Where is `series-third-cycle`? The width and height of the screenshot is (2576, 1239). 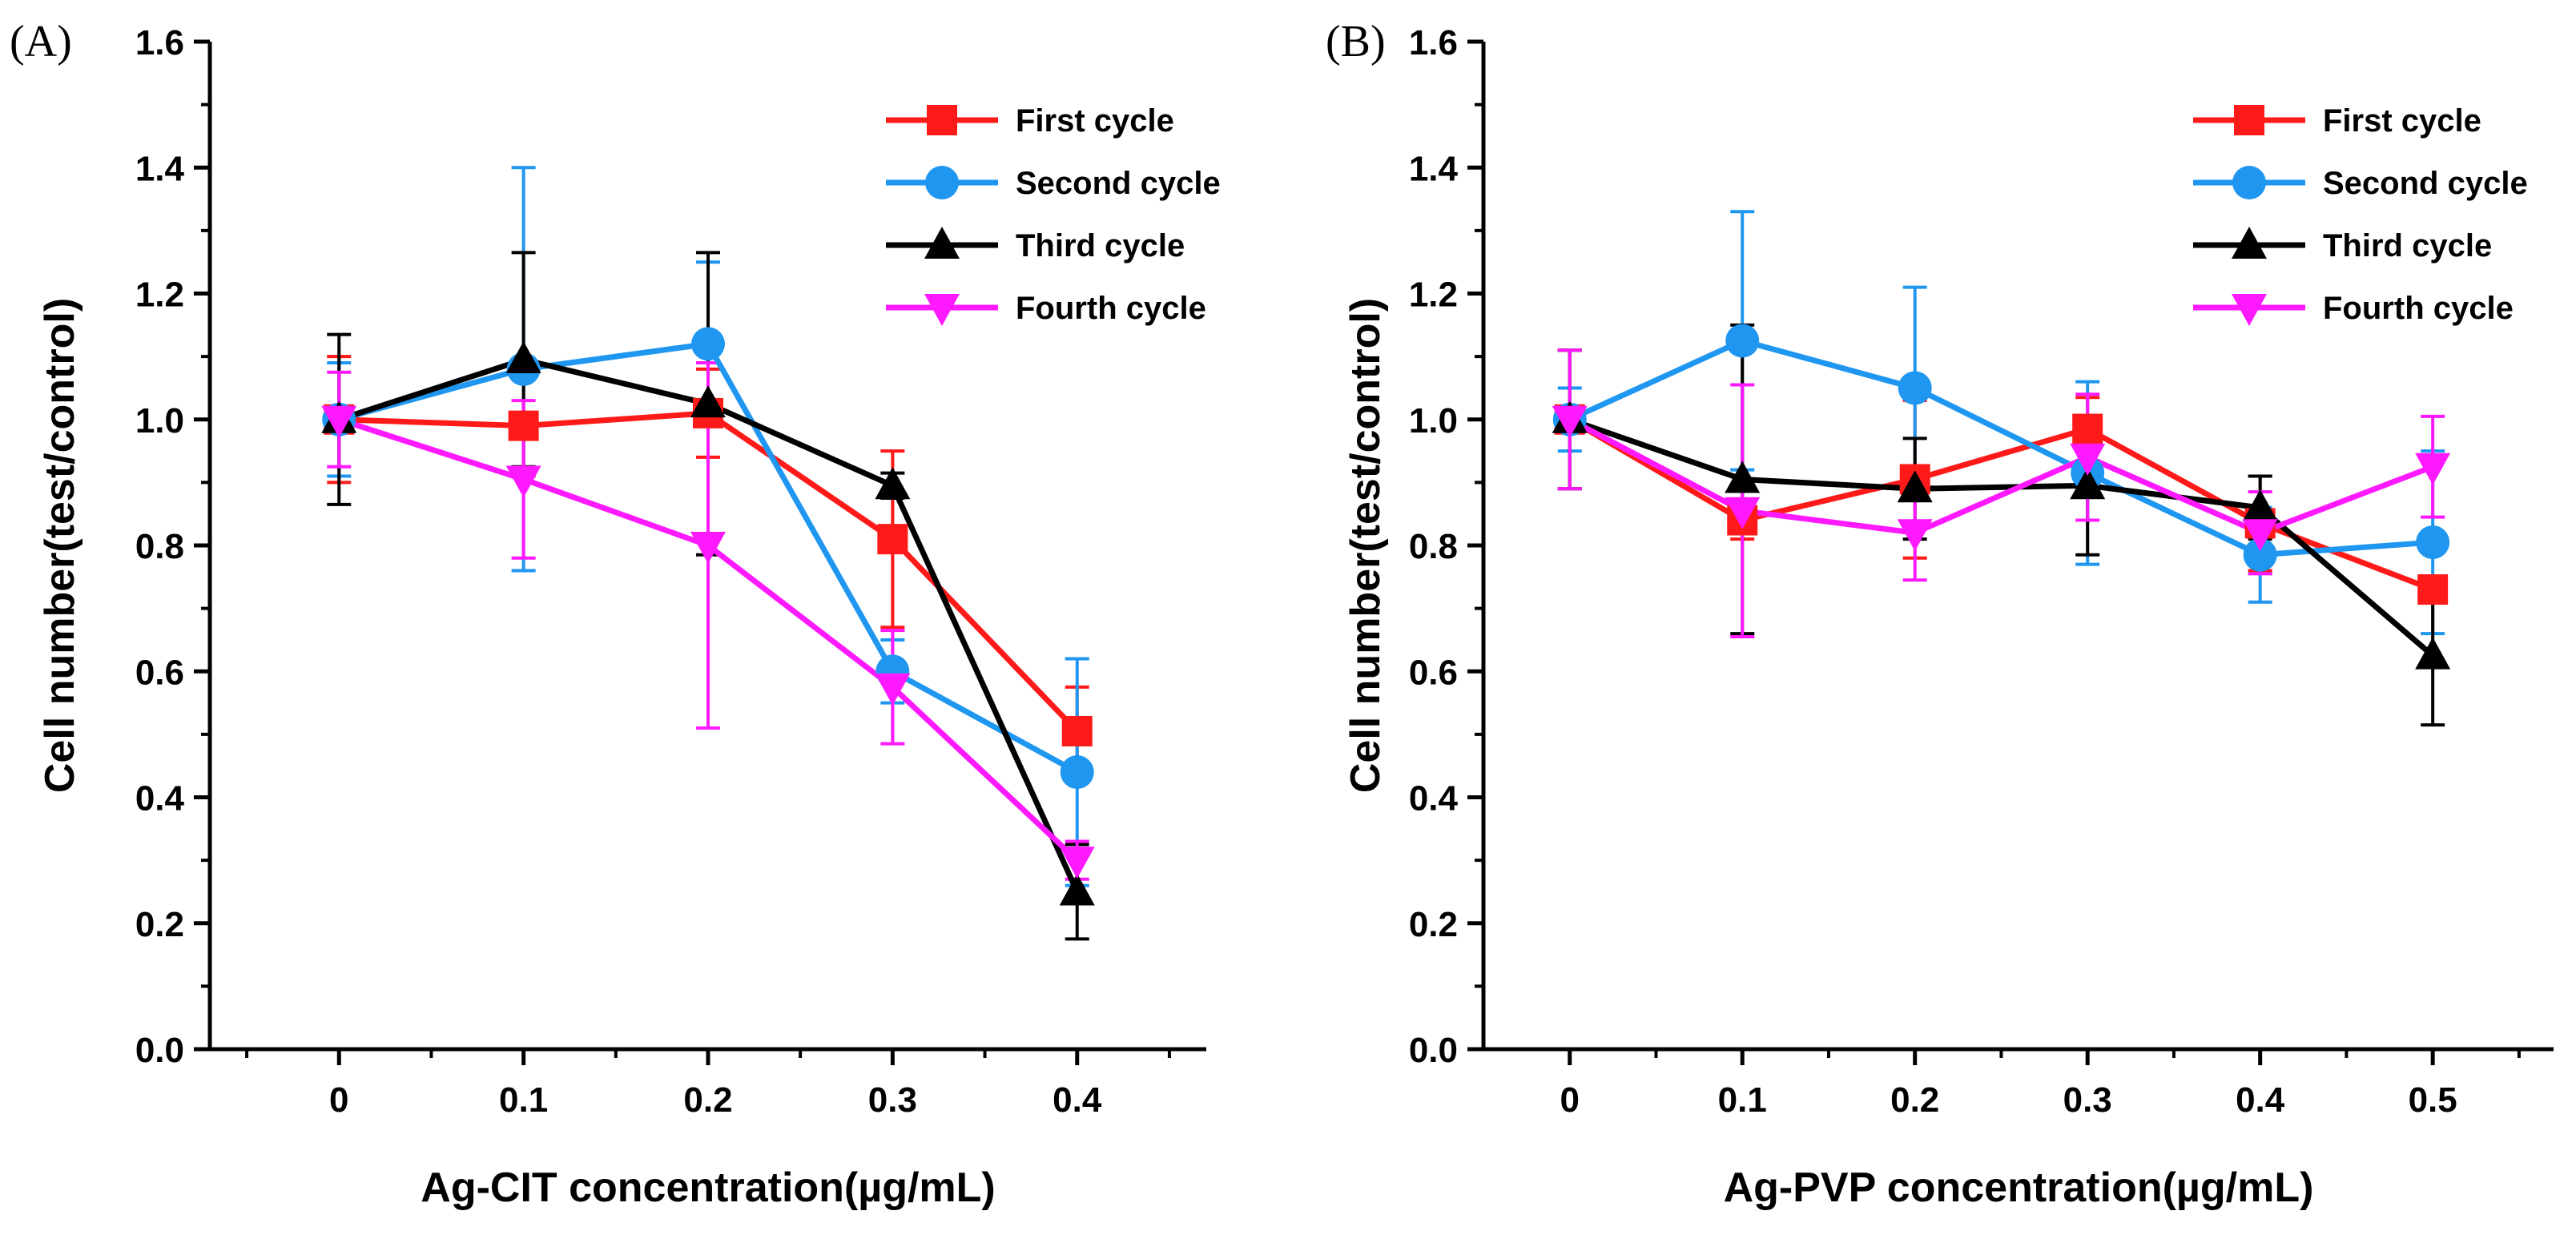
series-third-cycle is located at coordinates (2001, 525).